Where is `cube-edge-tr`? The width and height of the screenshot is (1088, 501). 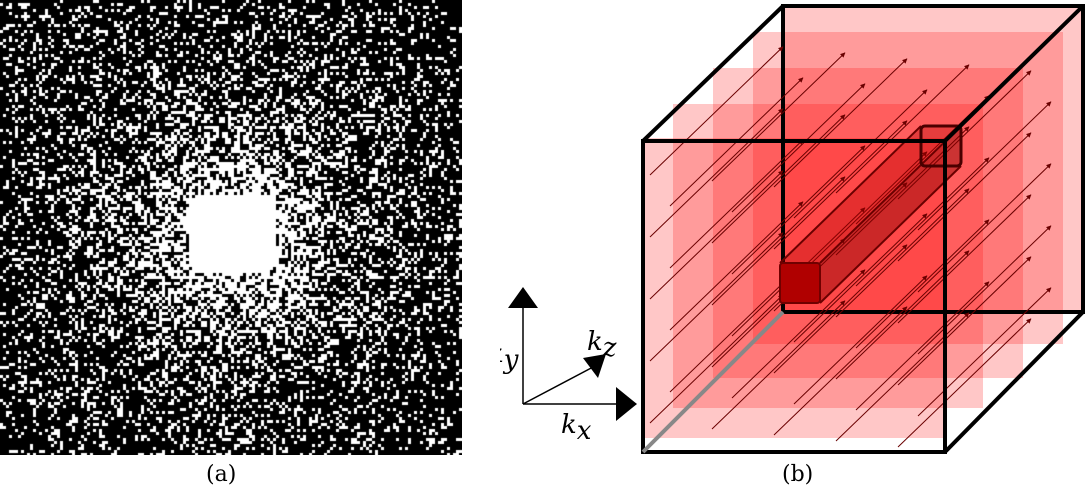
cube-edge-tr is located at coordinates (1014, 73).